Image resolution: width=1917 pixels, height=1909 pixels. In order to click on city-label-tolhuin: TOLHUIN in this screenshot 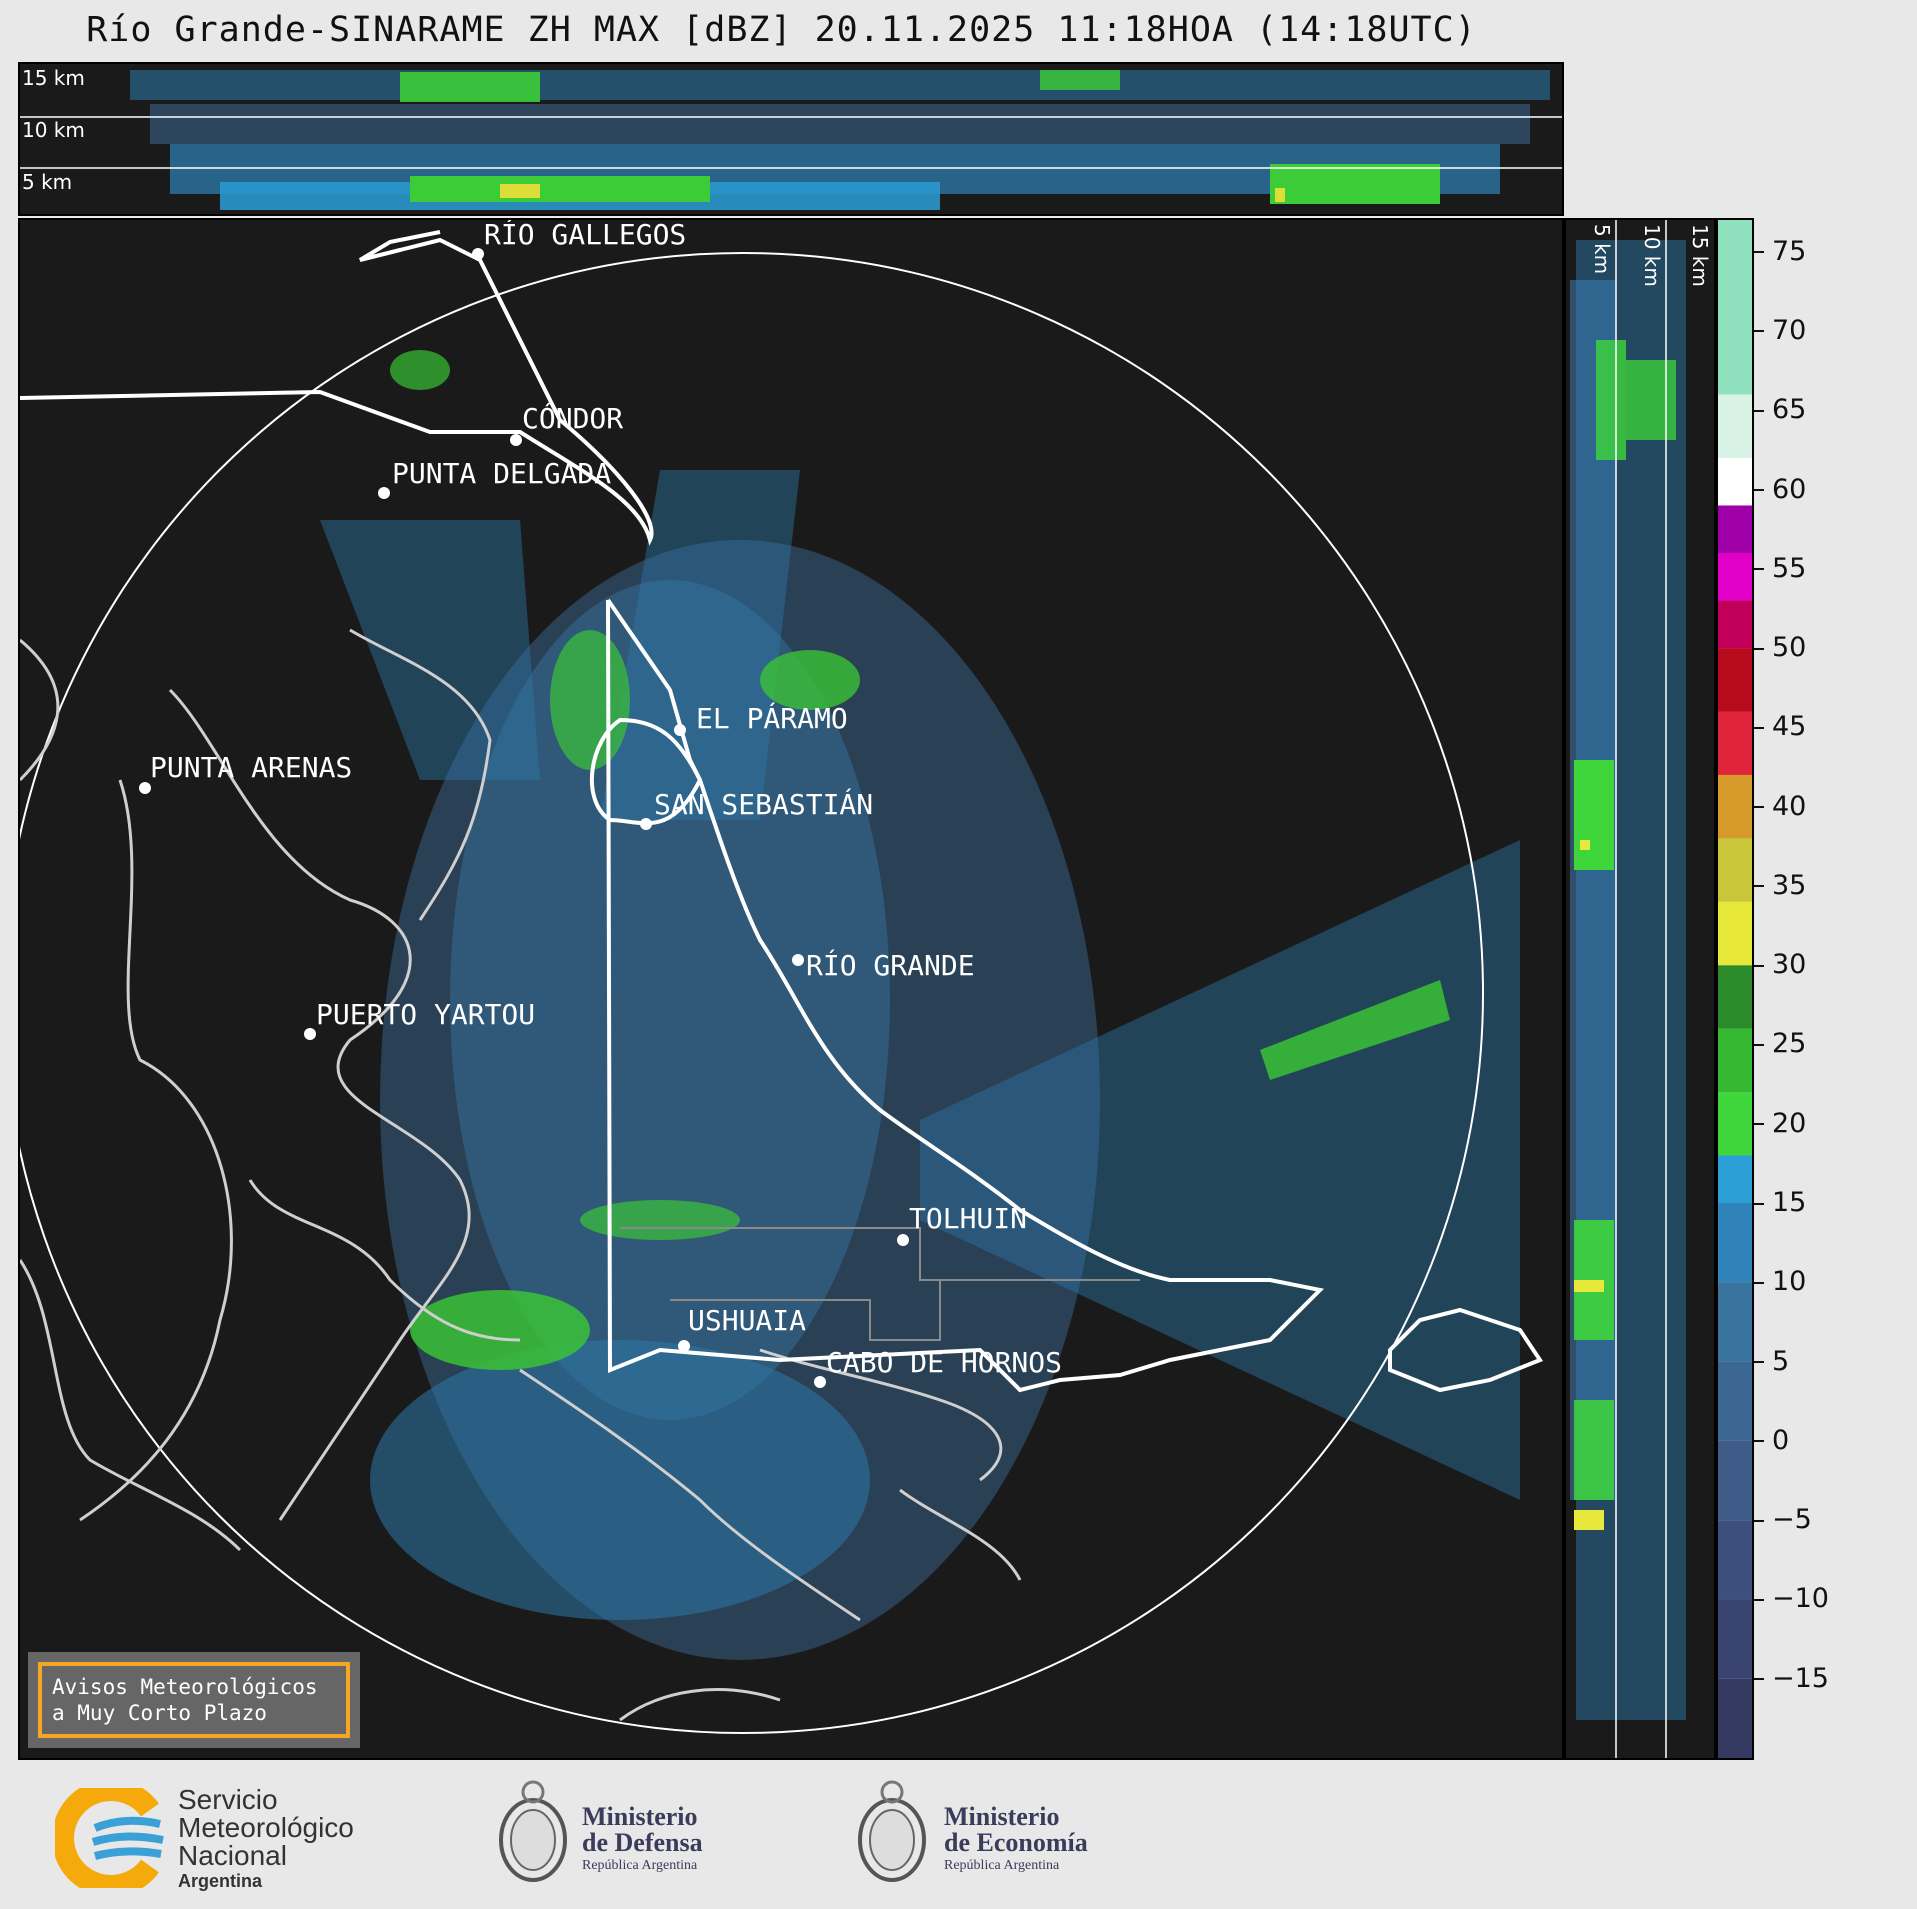, I will do `click(968, 1218)`.